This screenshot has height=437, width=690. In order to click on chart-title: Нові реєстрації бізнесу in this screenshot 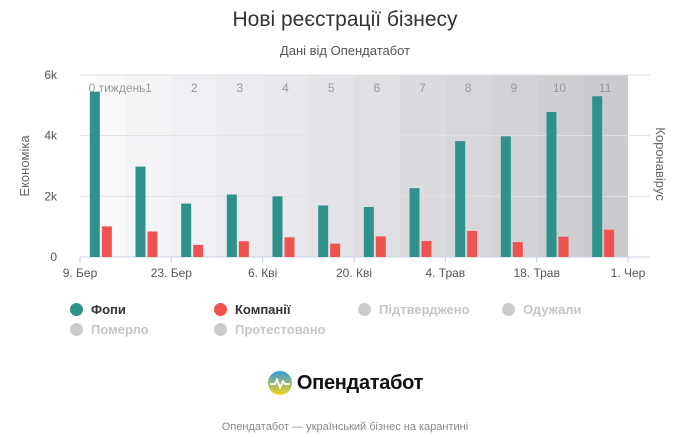, I will do `click(345, 19)`.